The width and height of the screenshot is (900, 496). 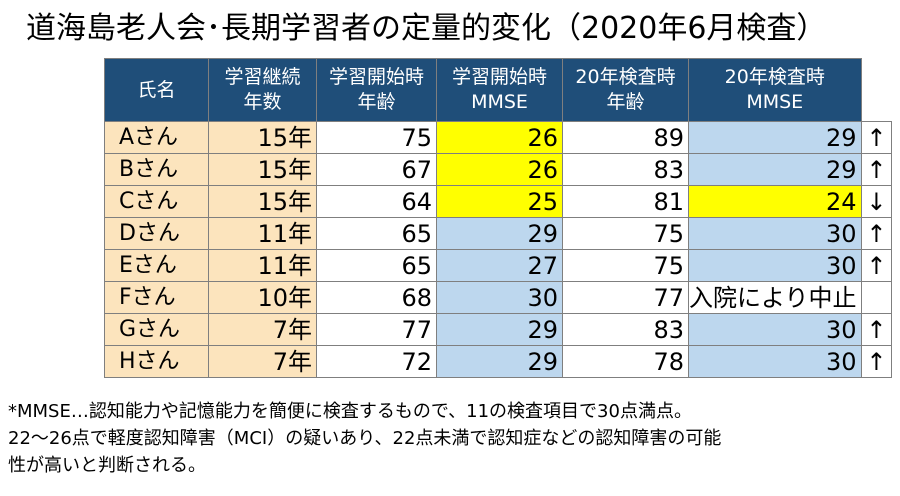 I want to click on table-row: Fさん 10年 68 30 77 入院により中止, so click(x=498, y=297).